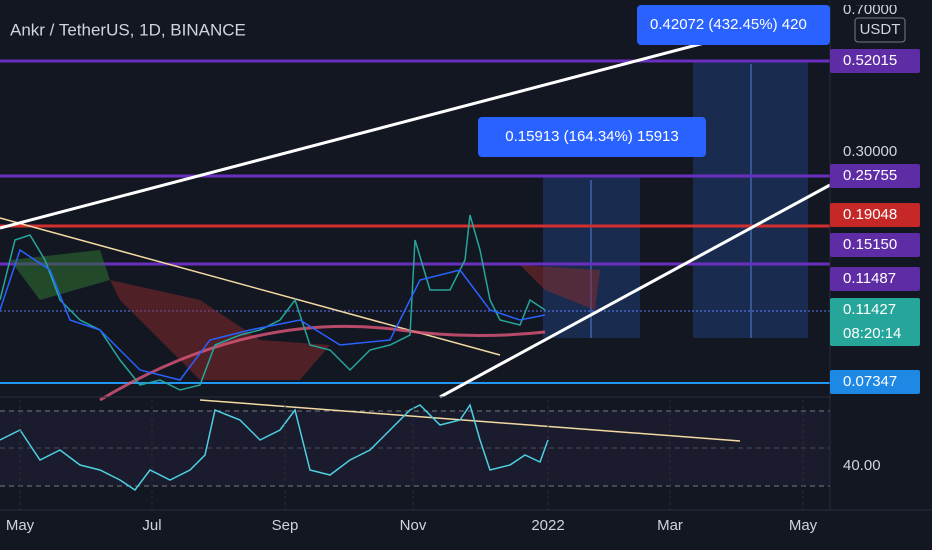 The width and height of the screenshot is (932, 550). Describe the element at coordinates (870, 214) in the screenshot. I see `price-label: 0.19048` at that location.